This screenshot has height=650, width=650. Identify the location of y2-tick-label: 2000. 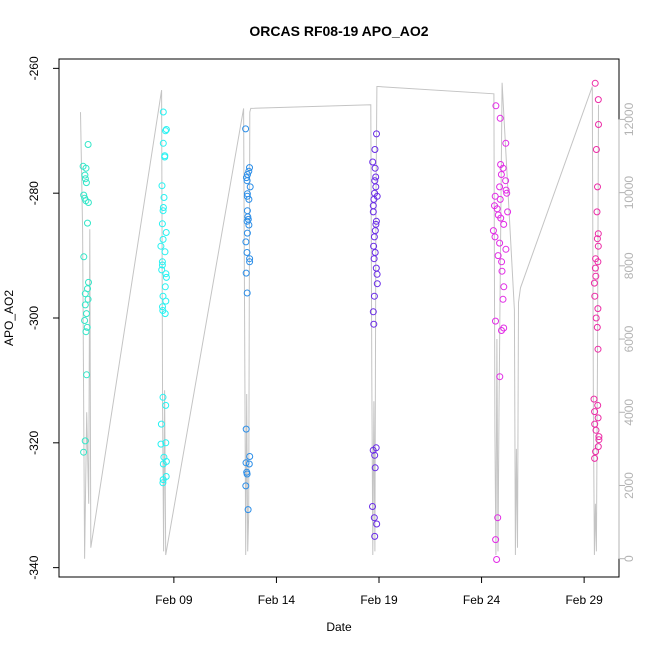
(629, 485).